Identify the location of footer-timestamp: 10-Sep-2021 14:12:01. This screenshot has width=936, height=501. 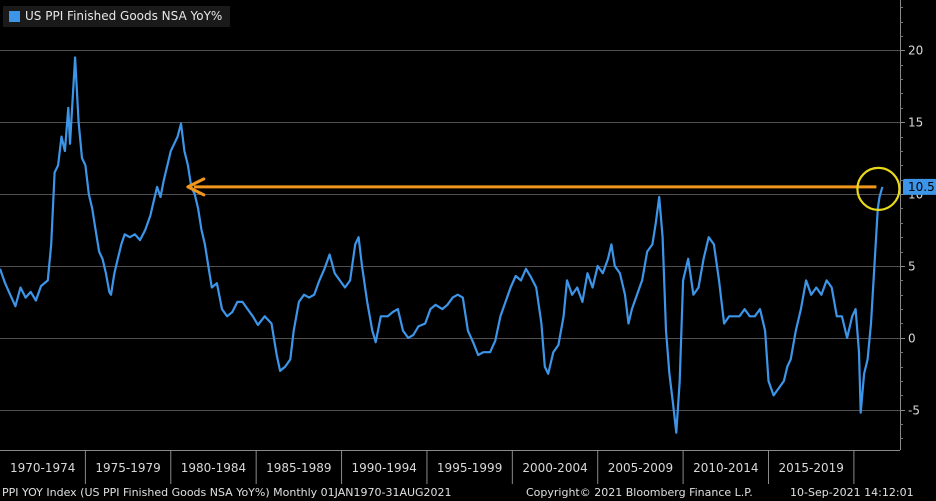
(852, 492).